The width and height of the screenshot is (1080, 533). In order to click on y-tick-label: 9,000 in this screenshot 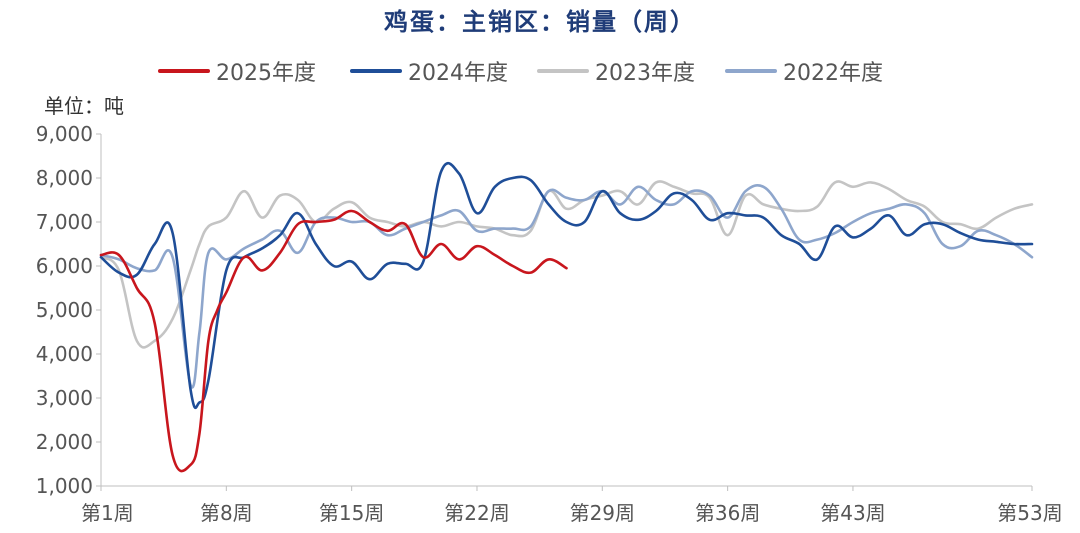, I will do `click(64, 134)`.